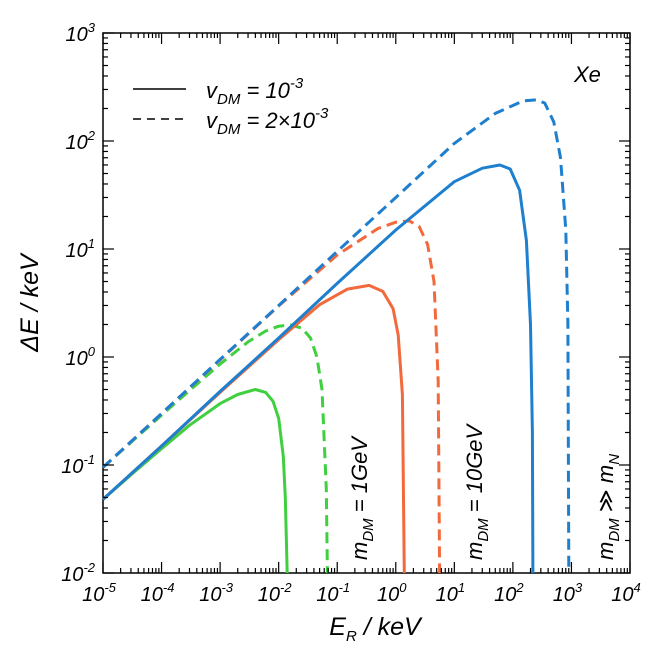 This screenshot has width=664, height=648. I want to click on x-tick-label: 10⁻³, so click(216, 593).